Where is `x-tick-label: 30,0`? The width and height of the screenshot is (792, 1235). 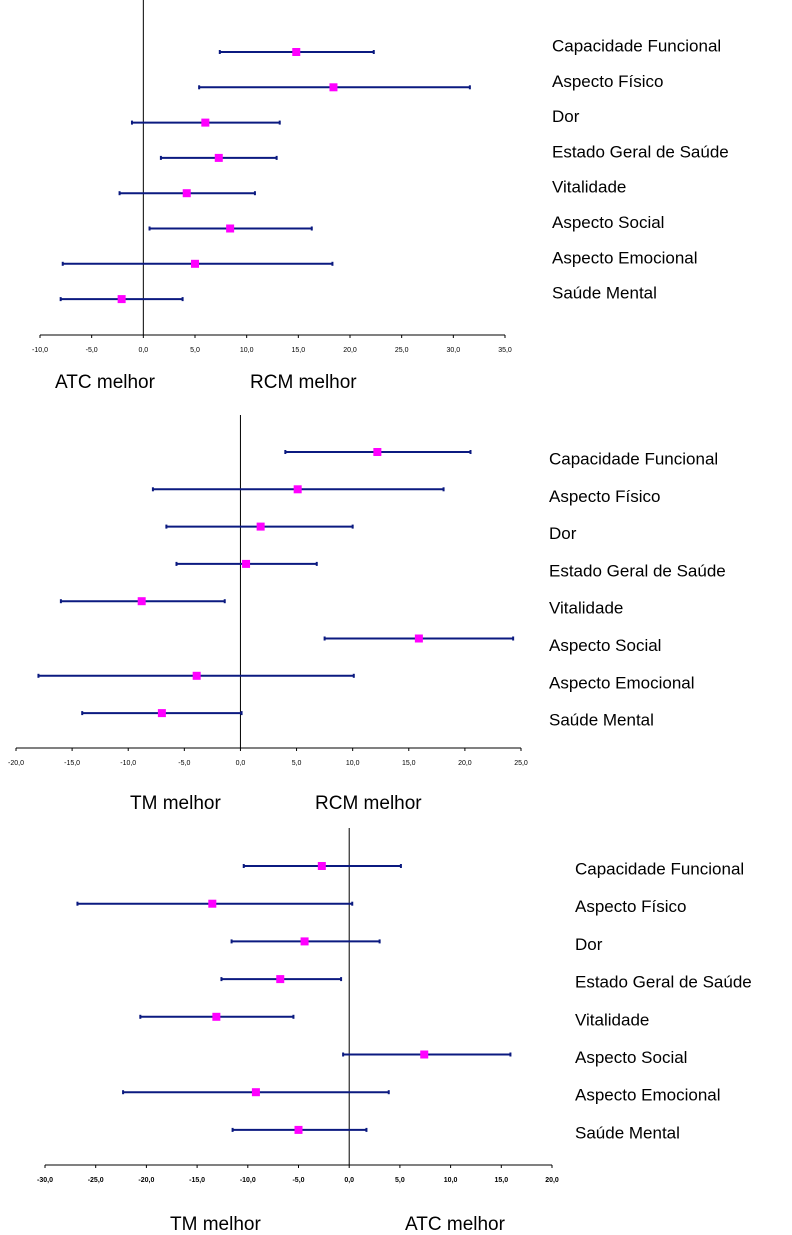 x-tick-label: 30,0 is located at coordinates (454, 350).